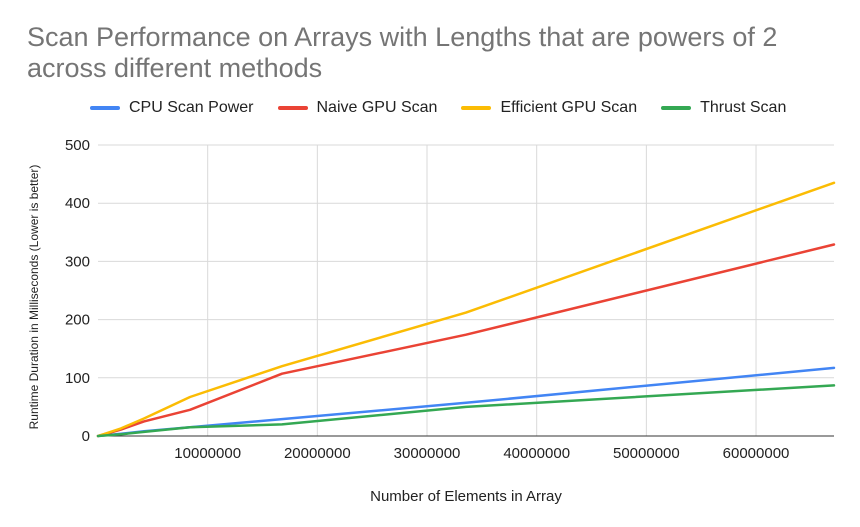  I want to click on x-tick-label: 40000000, so click(536, 453).